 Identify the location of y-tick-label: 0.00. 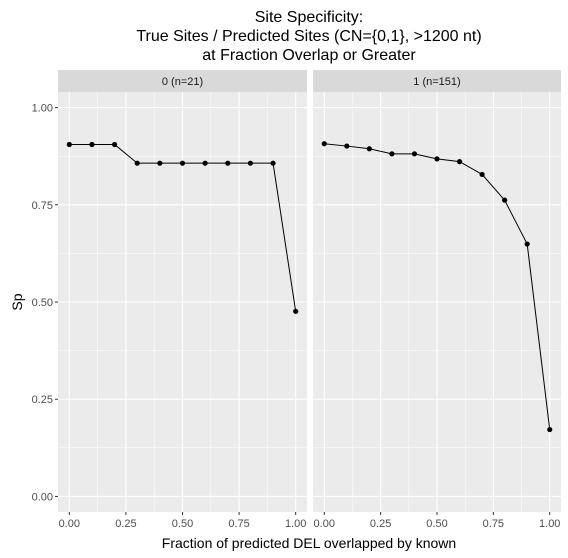
(42, 497).